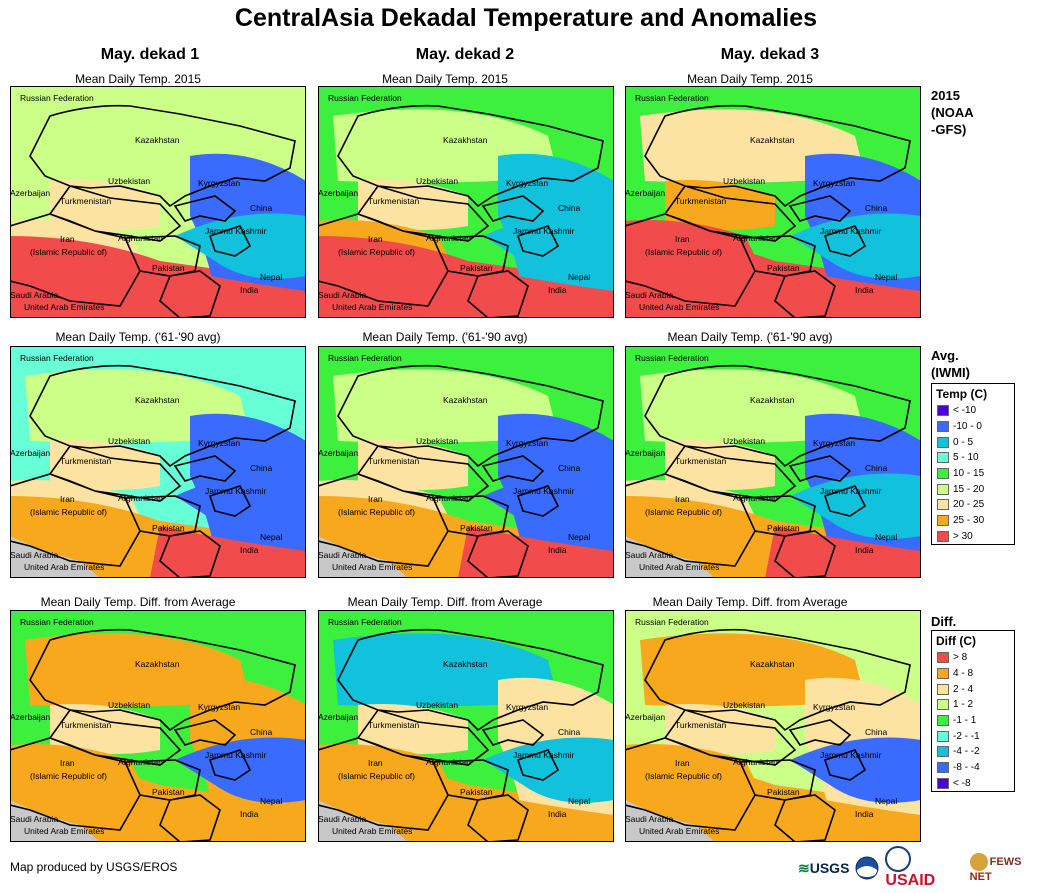 The width and height of the screenshot is (1052, 893). What do you see at coordinates (867, 868) in the screenshot?
I see `noaa-emblem-icon` at bounding box center [867, 868].